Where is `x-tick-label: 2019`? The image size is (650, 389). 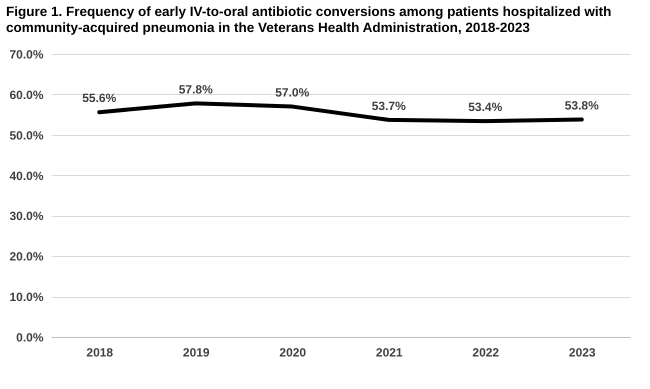
x-tick-label: 2019 is located at coordinates (196, 353).